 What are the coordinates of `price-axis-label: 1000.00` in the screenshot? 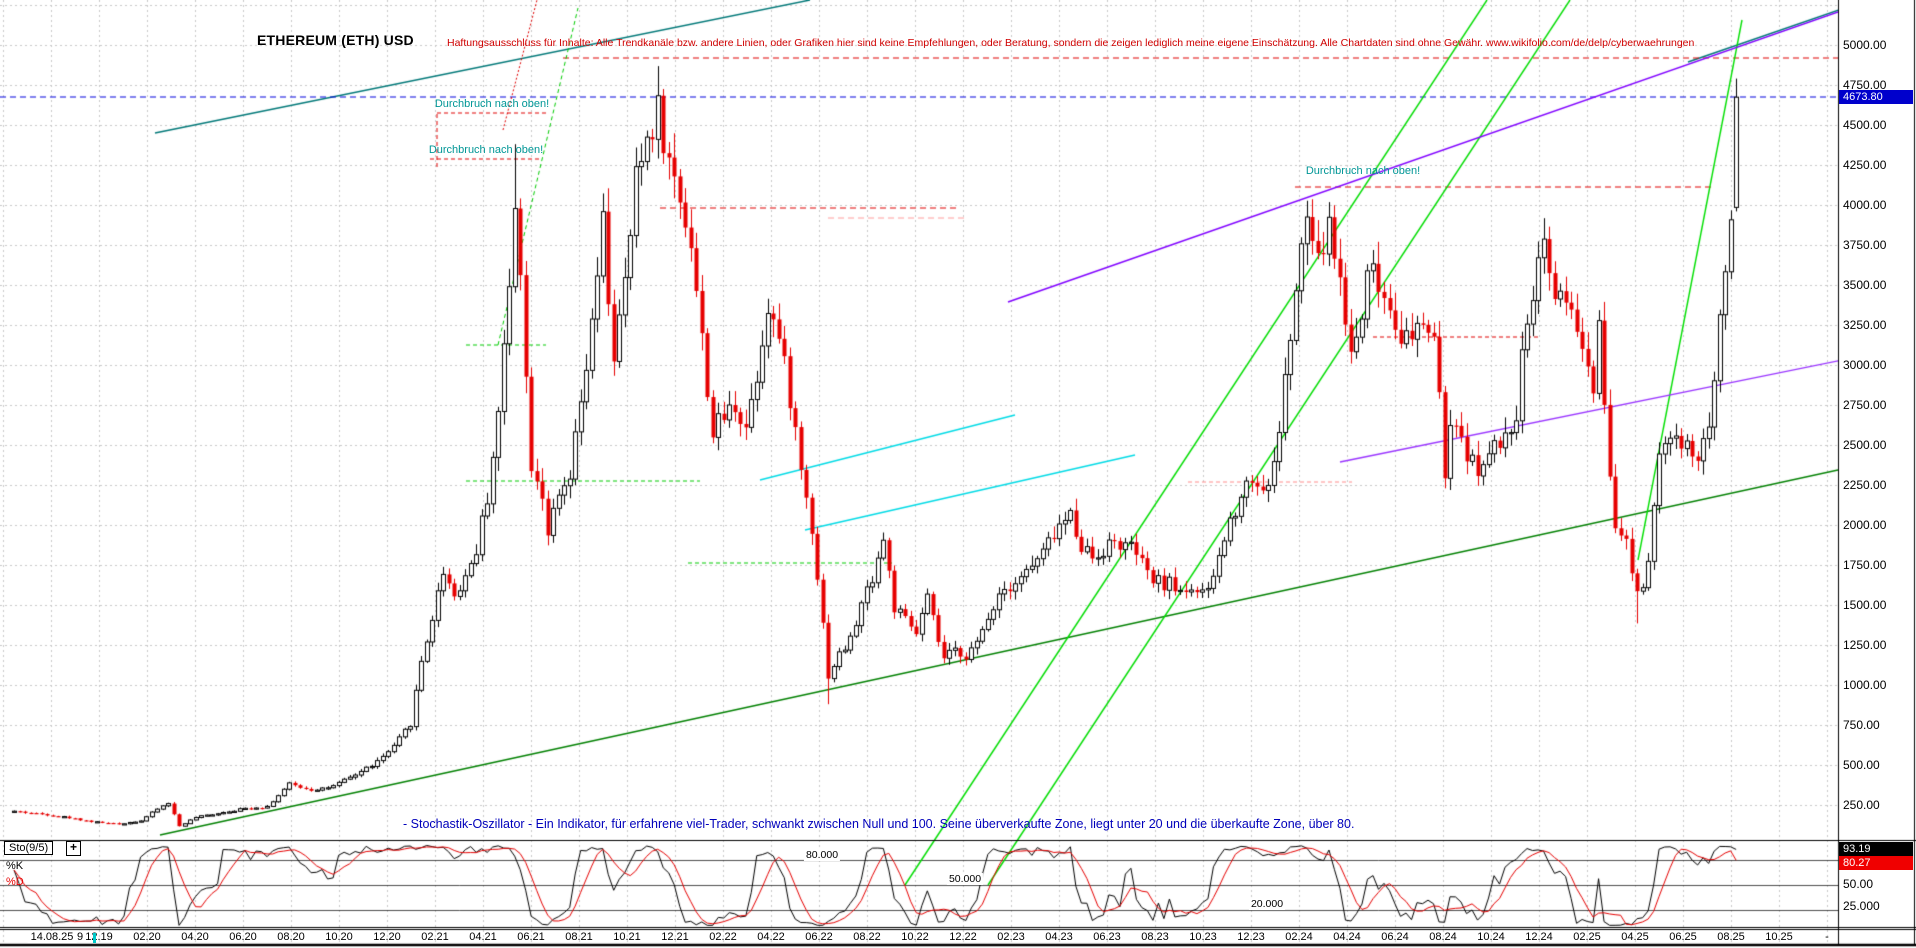 It's located at (1865, 685).